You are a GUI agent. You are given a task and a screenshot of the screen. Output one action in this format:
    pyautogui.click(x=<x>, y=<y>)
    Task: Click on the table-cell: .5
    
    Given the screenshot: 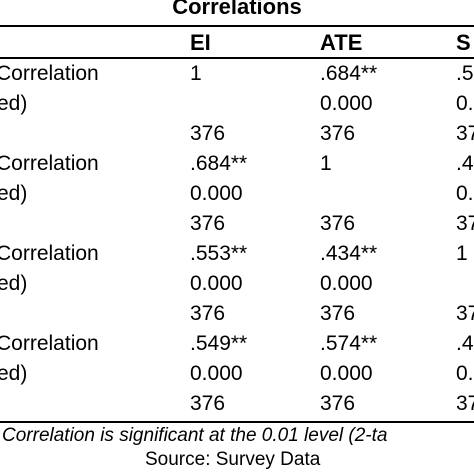 What is the action you would take?
    pyautogui.click(x=465, y=73)
    